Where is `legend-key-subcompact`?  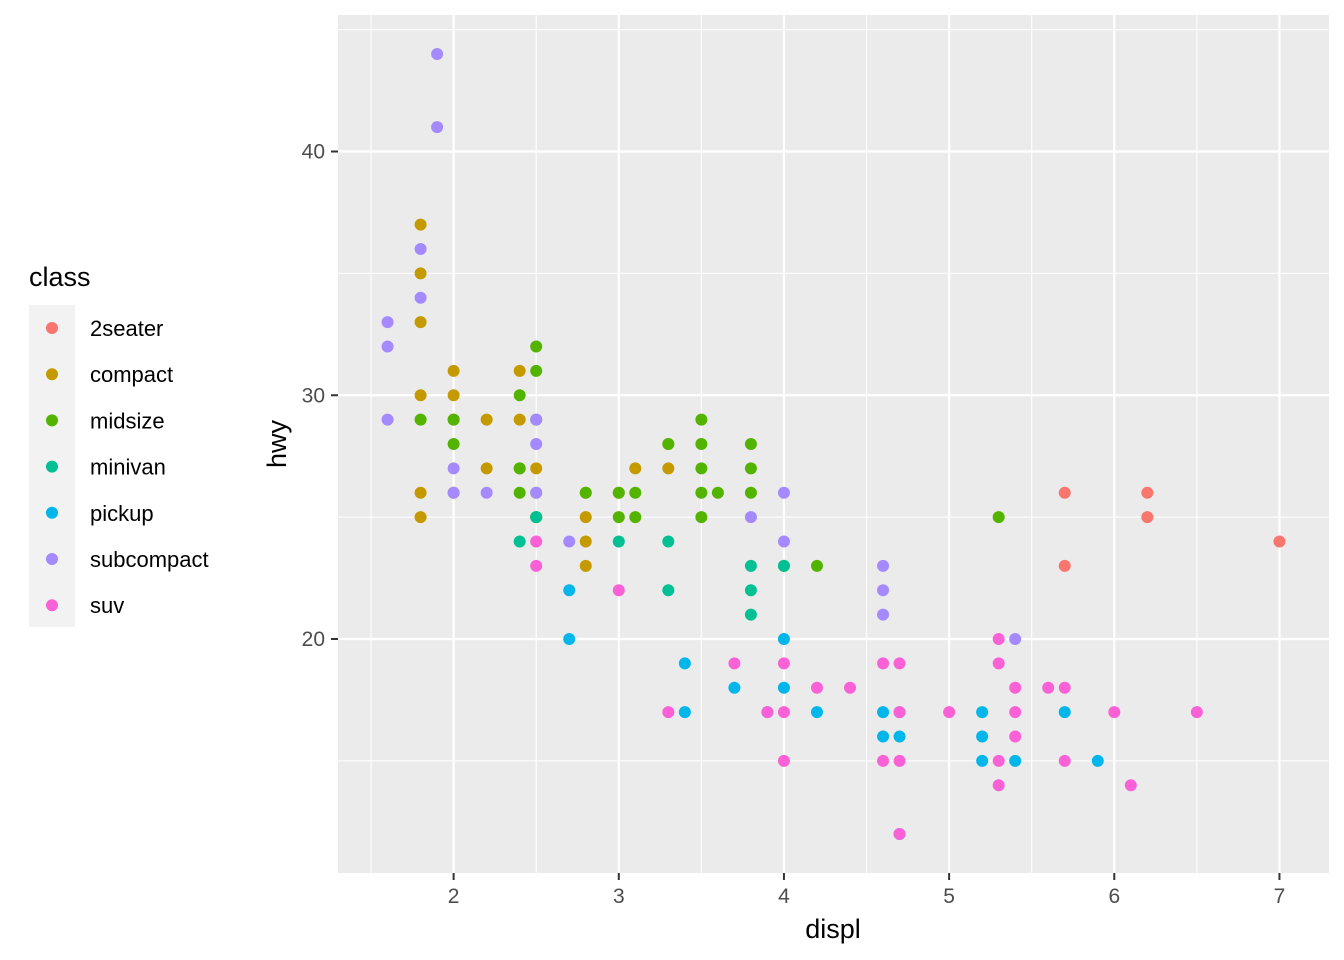
legend-key-subcompact is located at coordinates (52, 559).